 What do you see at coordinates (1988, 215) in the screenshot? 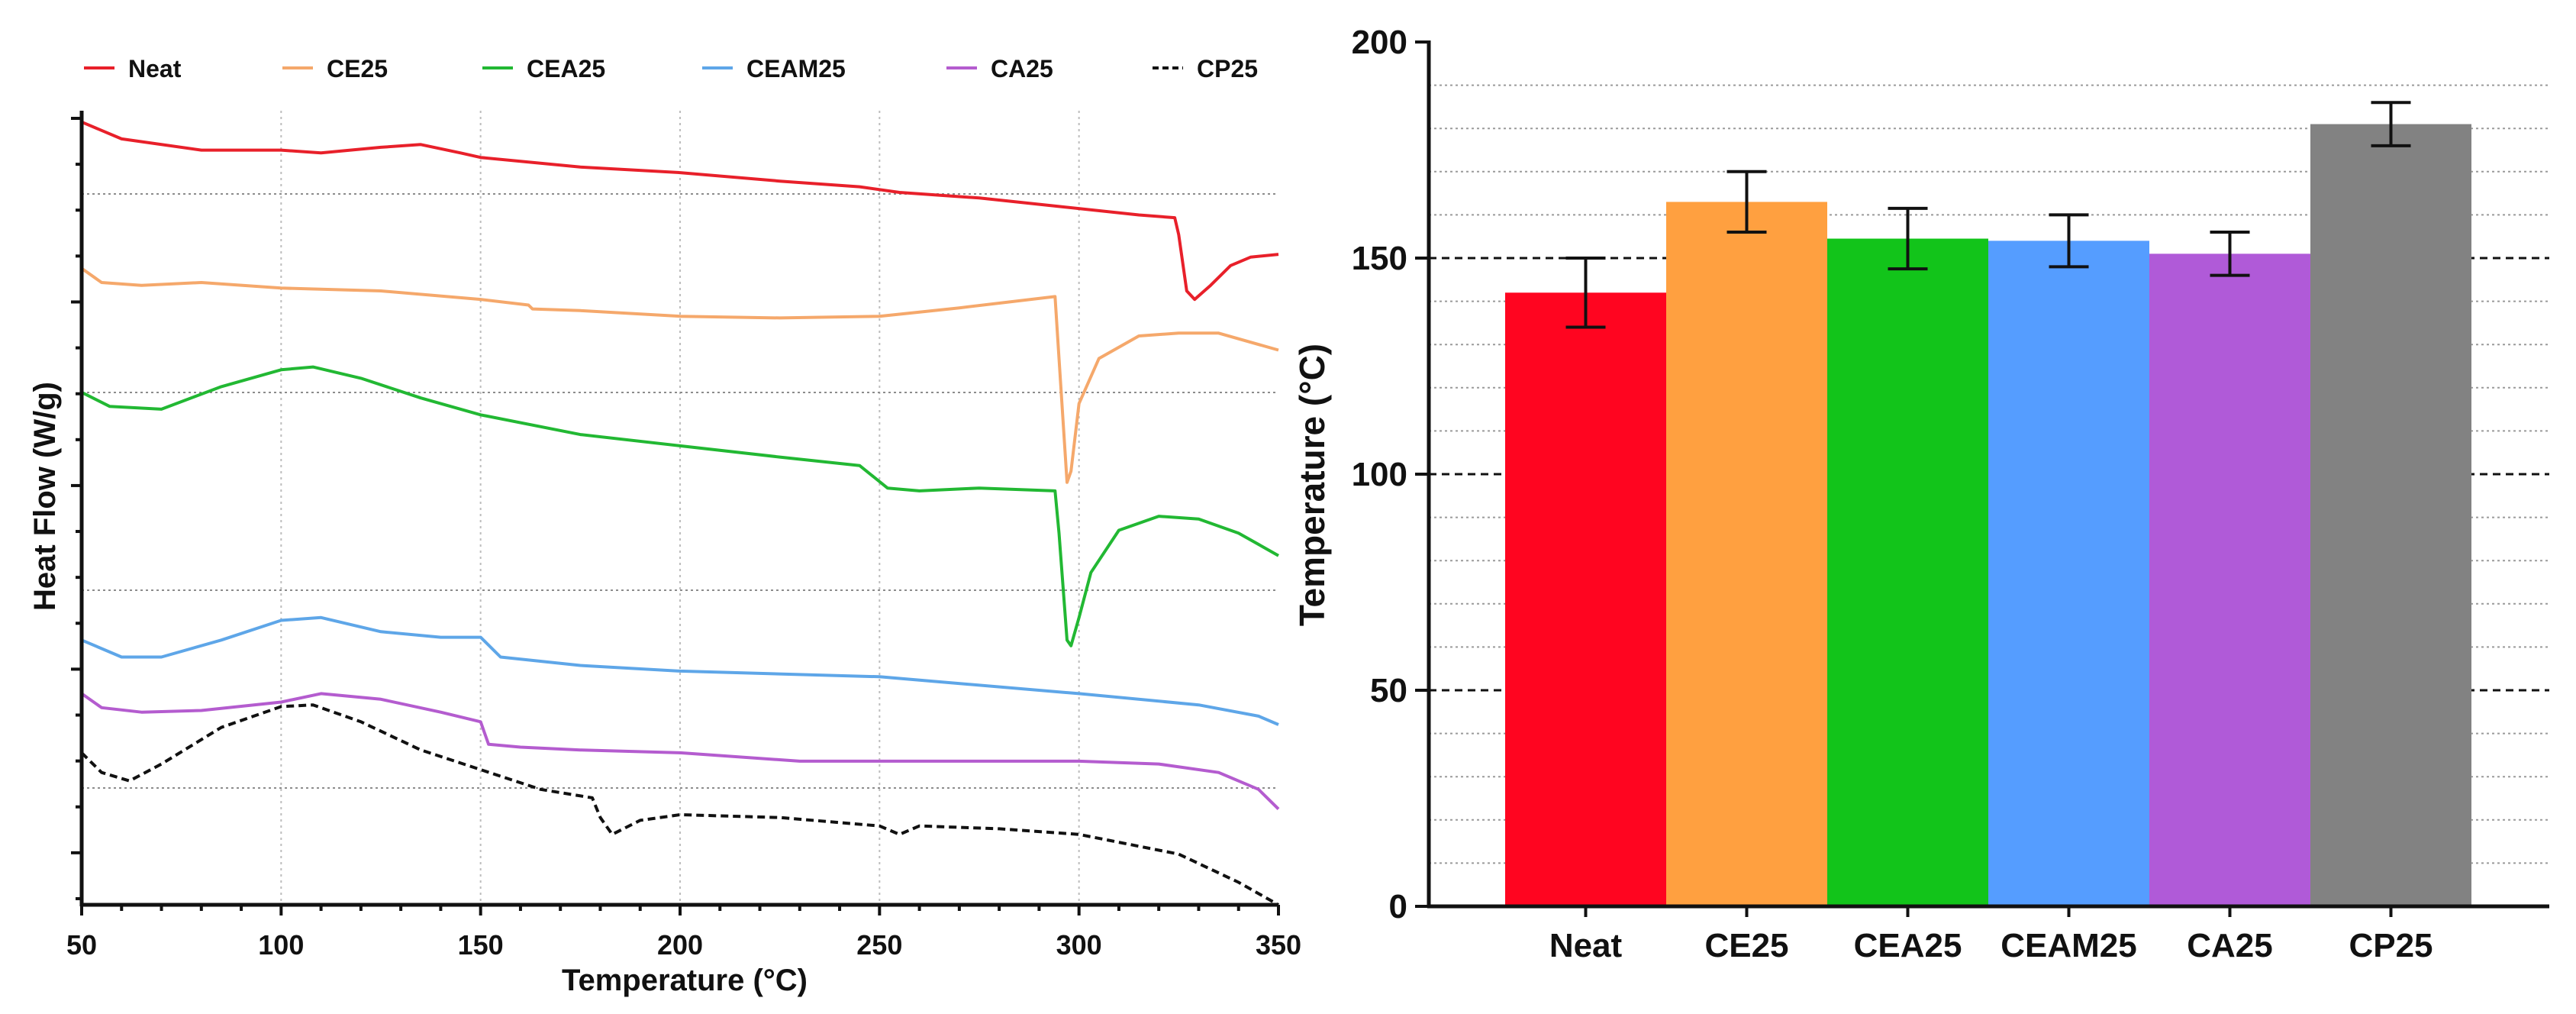
I see `bar-error-bars` at bounding box center [1988, 215].